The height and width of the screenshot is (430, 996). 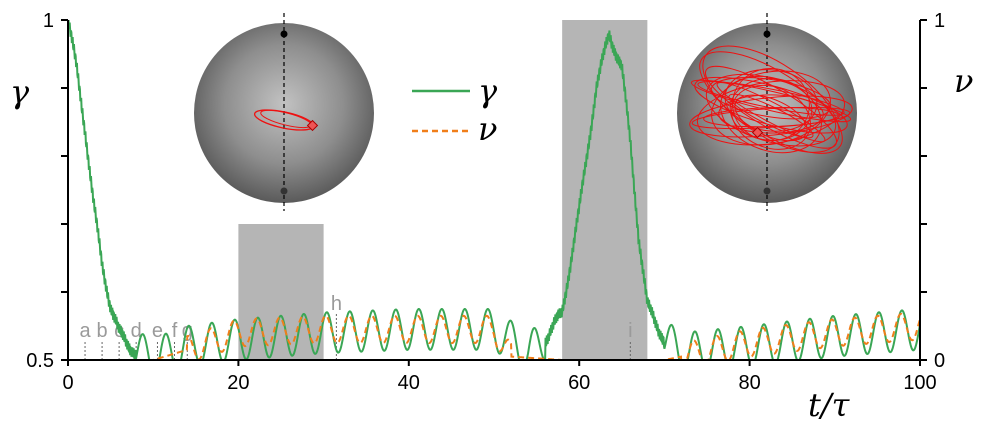 What do you see at coordinates (488, 91) in the screenshot?
I see `legend-label-gamma: γ` at bounding box center [488, 91].